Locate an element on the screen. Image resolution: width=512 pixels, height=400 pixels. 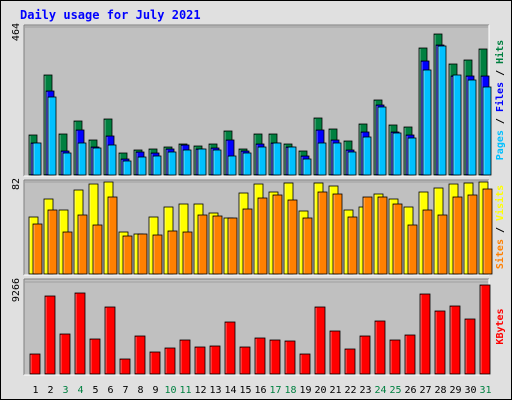
x-tick-label-day-2: 2 is located at coordinates (50, 390).